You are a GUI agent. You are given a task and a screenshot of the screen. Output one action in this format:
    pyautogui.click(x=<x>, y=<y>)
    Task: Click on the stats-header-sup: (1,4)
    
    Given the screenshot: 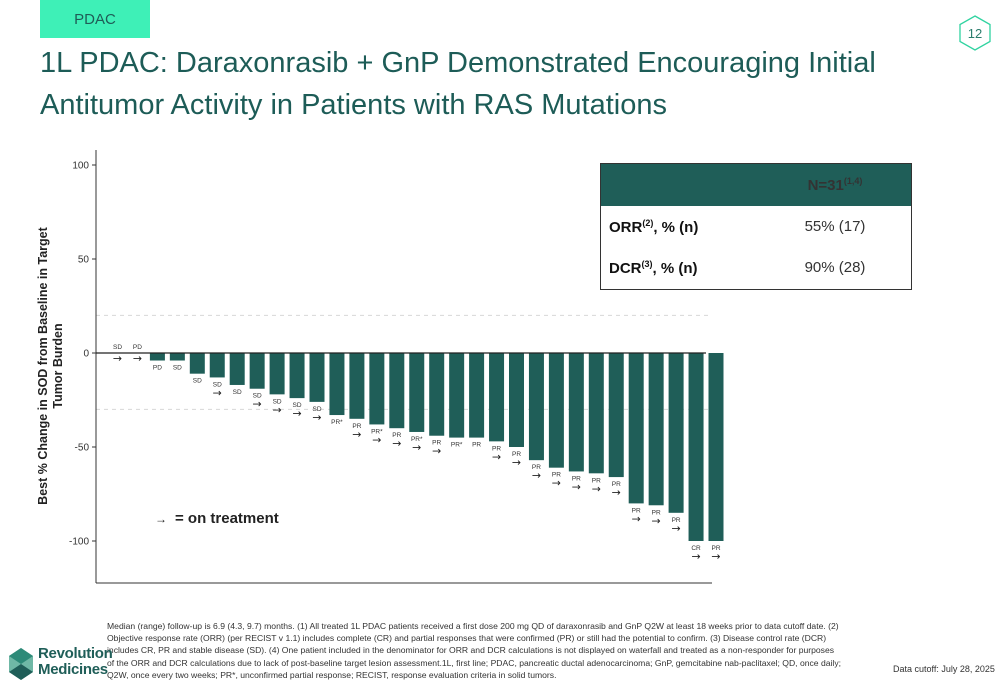 What is the action you would take?
    pyautogui.click(x=853, y=181)
    